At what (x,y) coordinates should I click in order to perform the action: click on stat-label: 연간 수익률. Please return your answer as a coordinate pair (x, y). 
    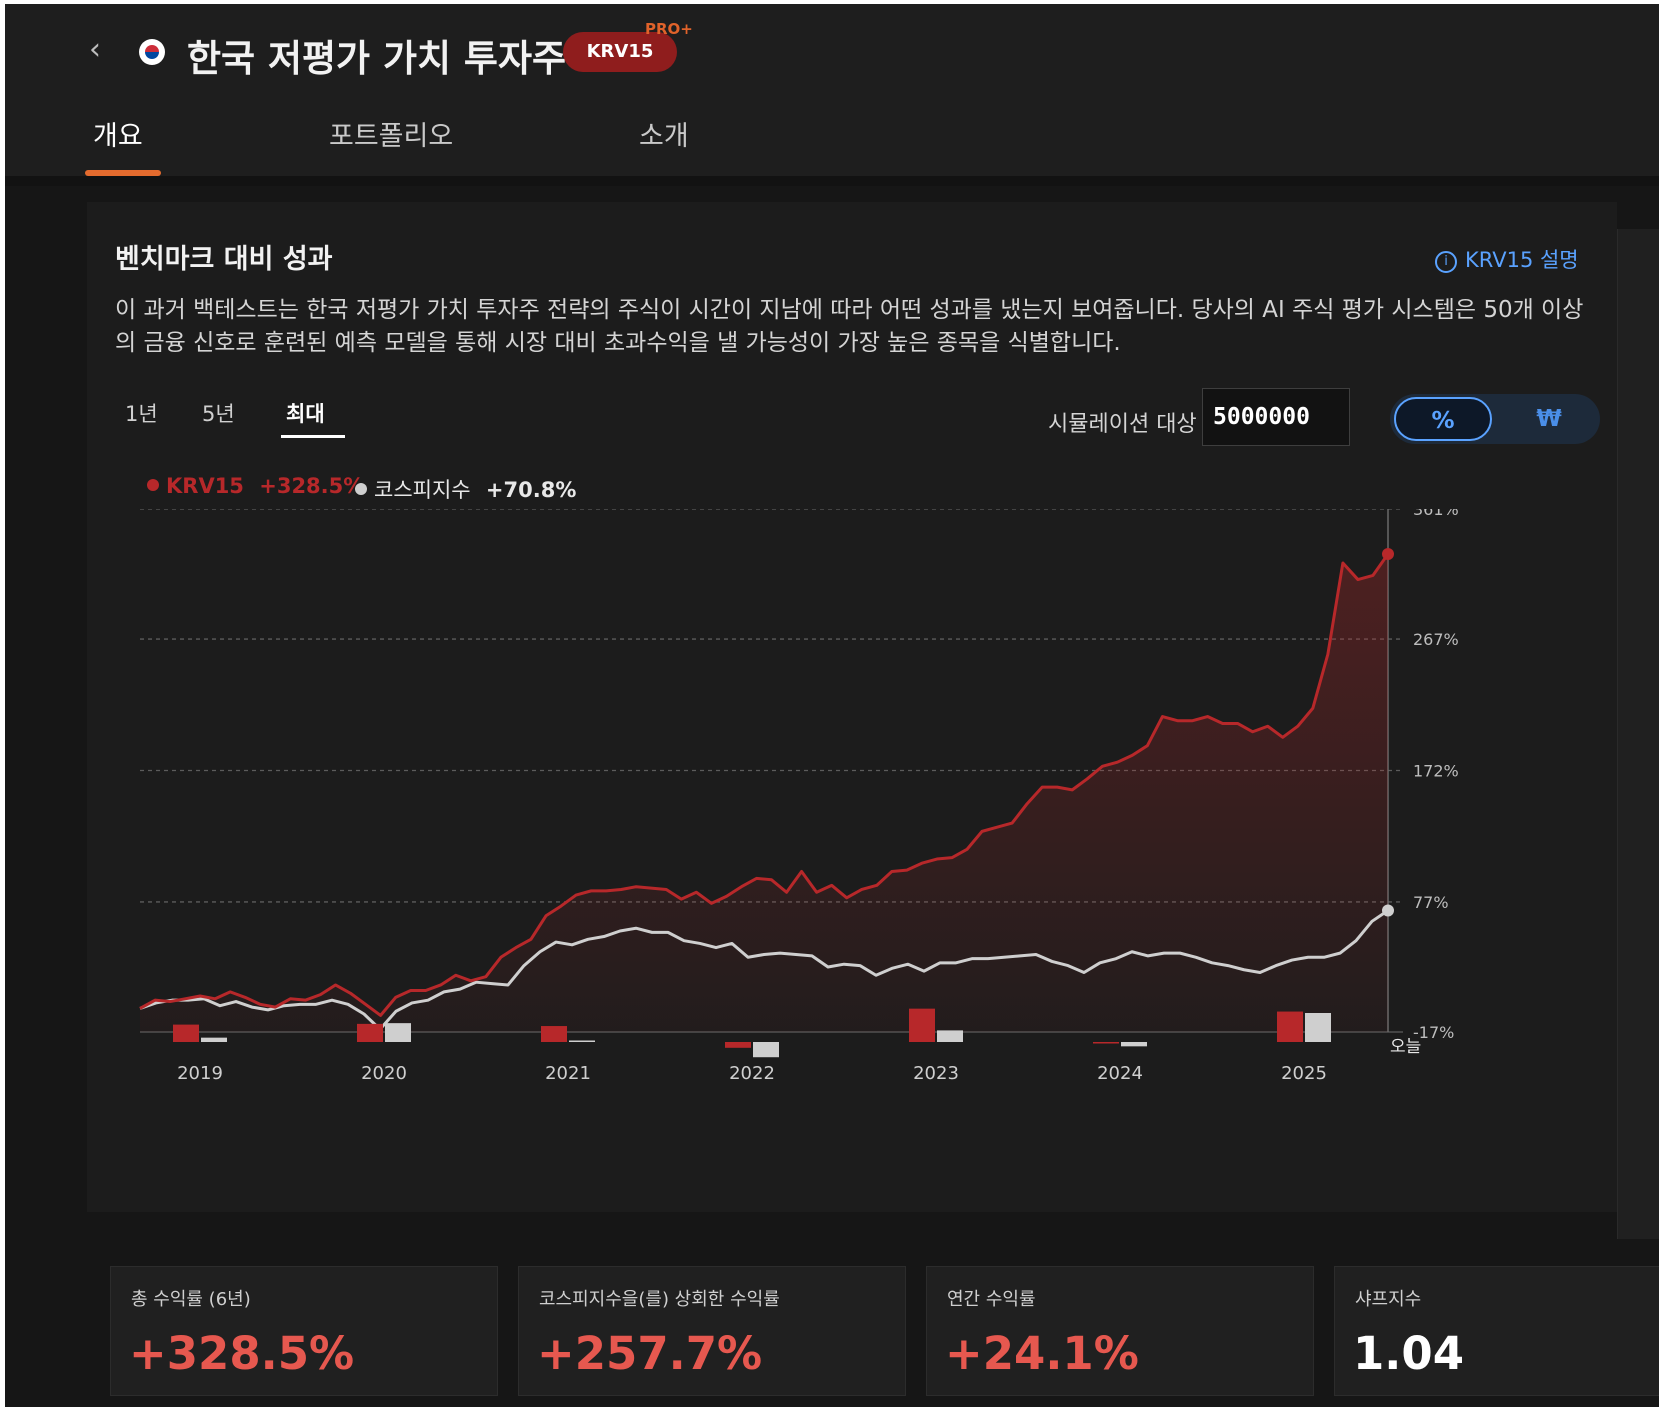
    Looking at the image, I should click on (991, 1299).